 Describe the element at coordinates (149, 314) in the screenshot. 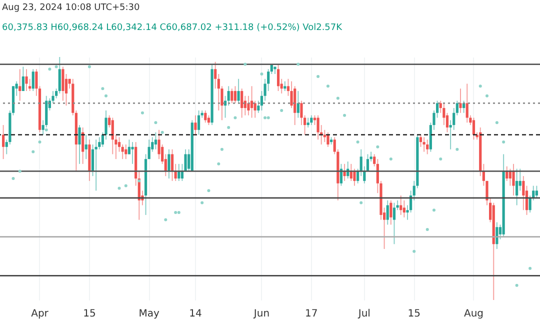

I see `x-tick-label: May` at that location.